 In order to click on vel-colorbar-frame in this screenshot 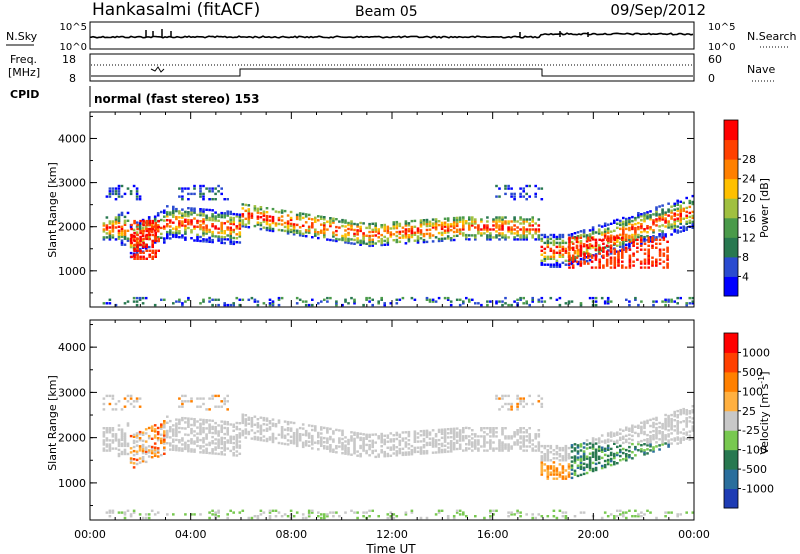, I will do `click(731, 420)`.